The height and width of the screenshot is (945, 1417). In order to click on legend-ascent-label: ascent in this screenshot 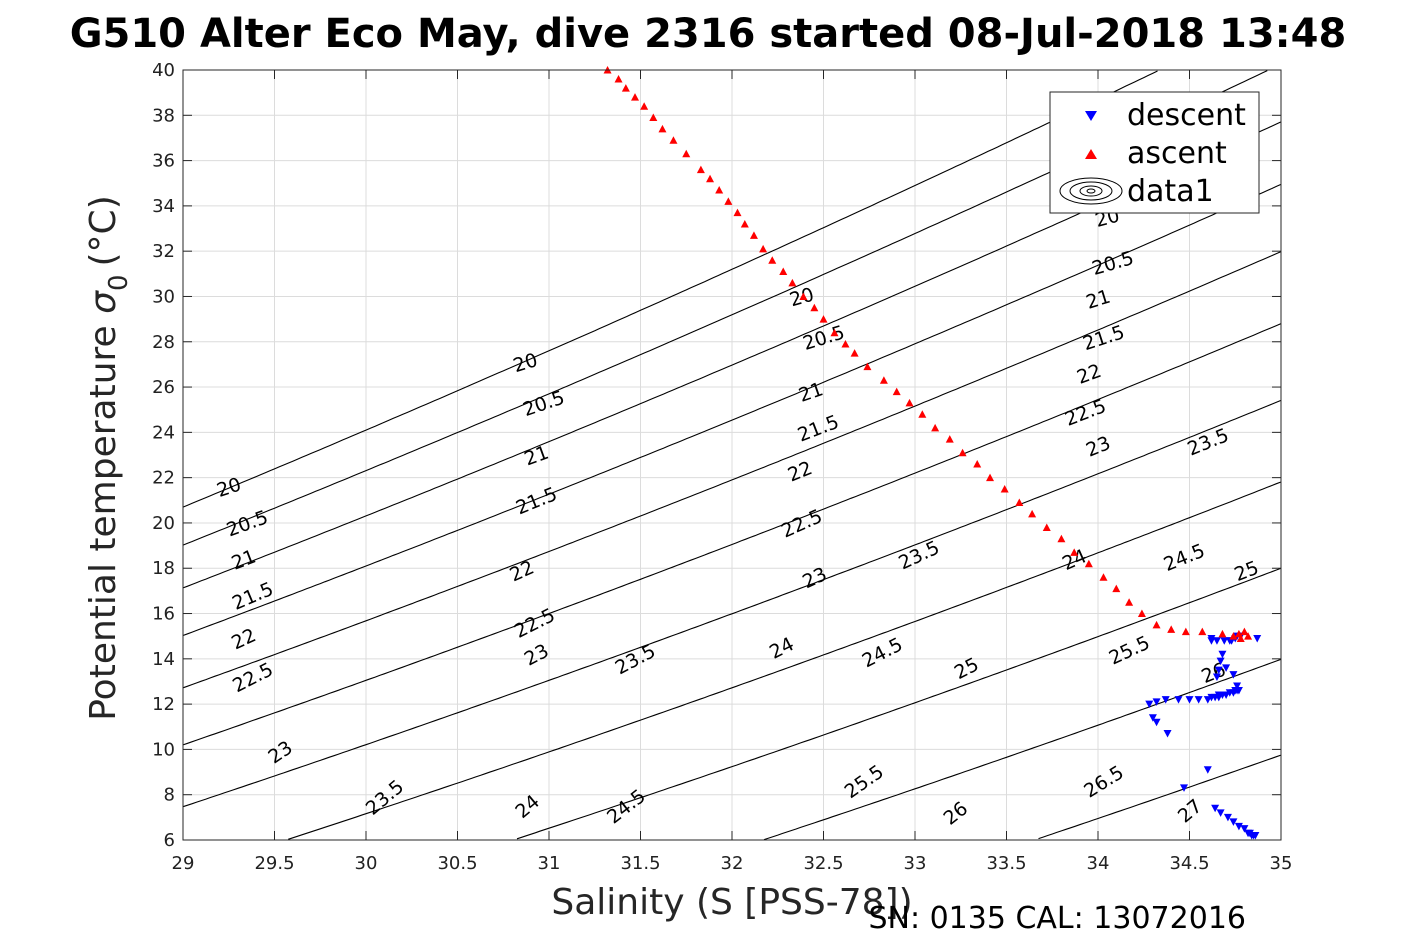, I will do `click(1177, 153)`.